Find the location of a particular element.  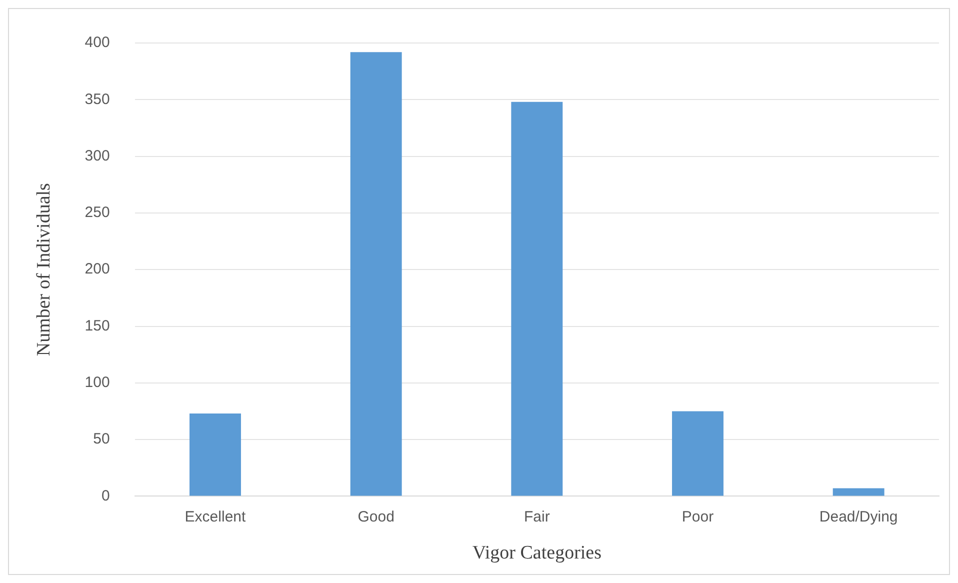

y-axis-title: Number of Individuals is located at coordinates (43, 269).